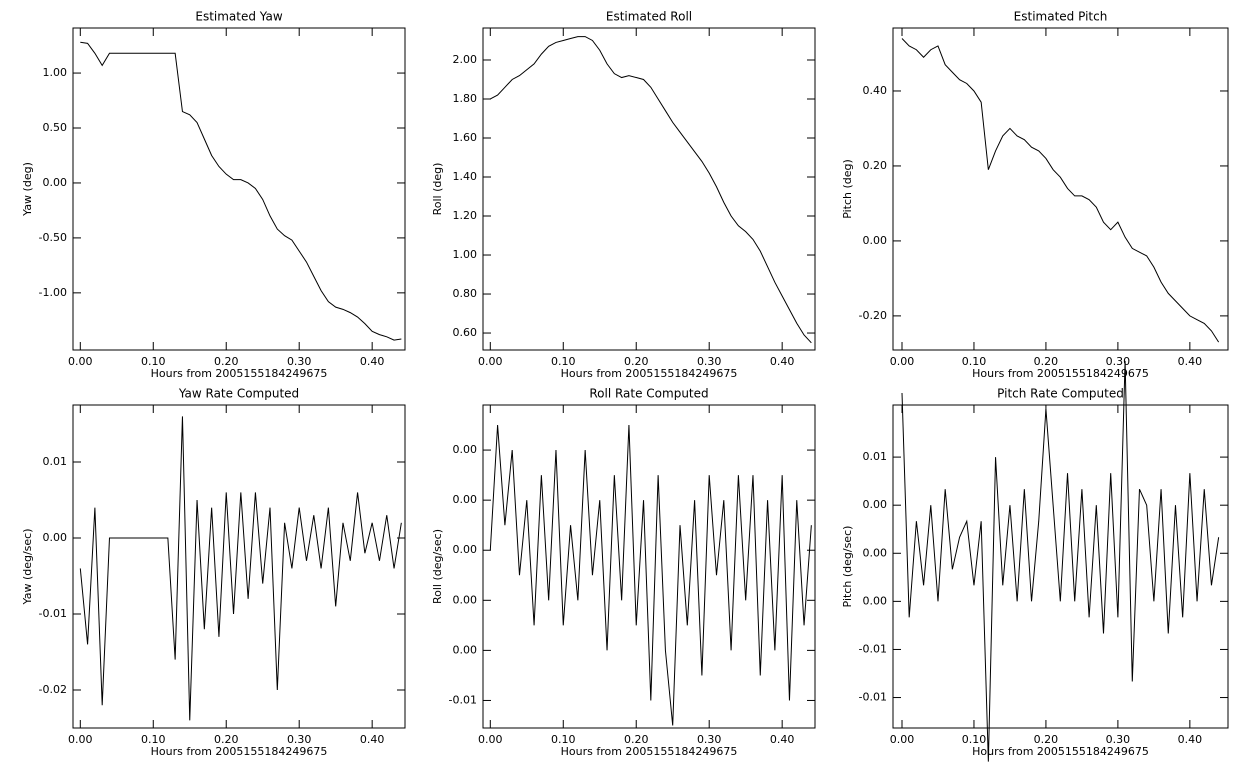 This screenshot has width=1250, height=775. What do you see at coordinates (465, 176) in the screenshot?
I see `y-tick-label: 1.40` at bounding box center [465, 176].